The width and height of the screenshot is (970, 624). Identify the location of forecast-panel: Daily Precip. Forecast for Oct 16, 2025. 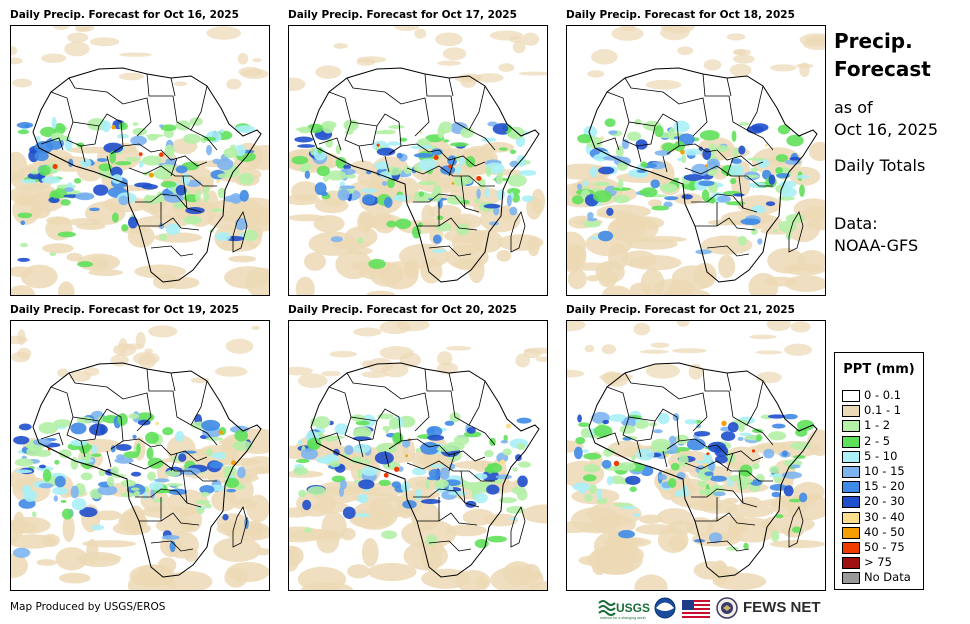
(140, 153).